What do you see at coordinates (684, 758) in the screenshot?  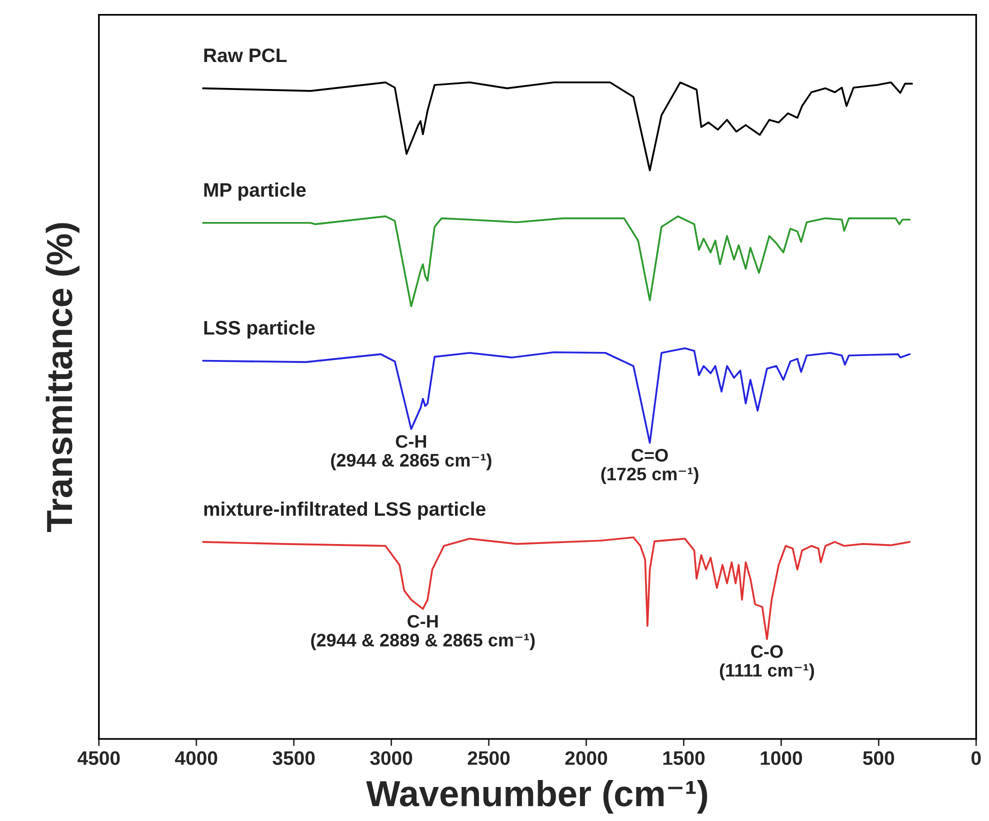 I see `x-tick-label: 1500` at bounding box center [684, 758].